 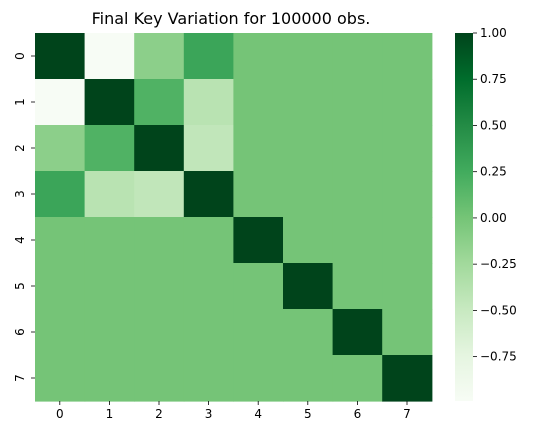 What do you see at coordinates (493, 125) in the screenshot?
I see `colorbar-tick-label: 0.50` at bounding box center [493, 125].